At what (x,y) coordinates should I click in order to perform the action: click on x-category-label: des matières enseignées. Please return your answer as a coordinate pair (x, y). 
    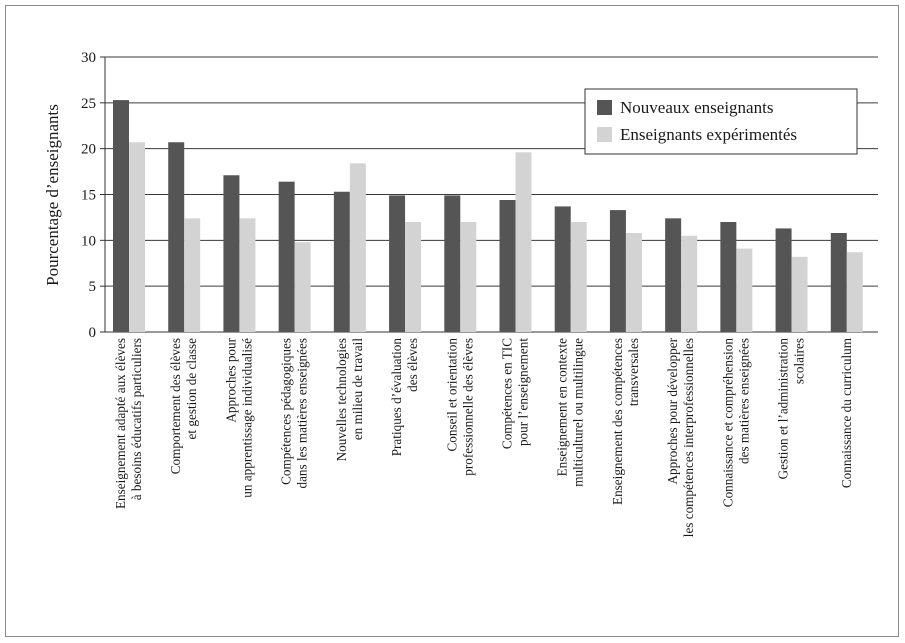
    Looking at the image, I should click on (743, 401).